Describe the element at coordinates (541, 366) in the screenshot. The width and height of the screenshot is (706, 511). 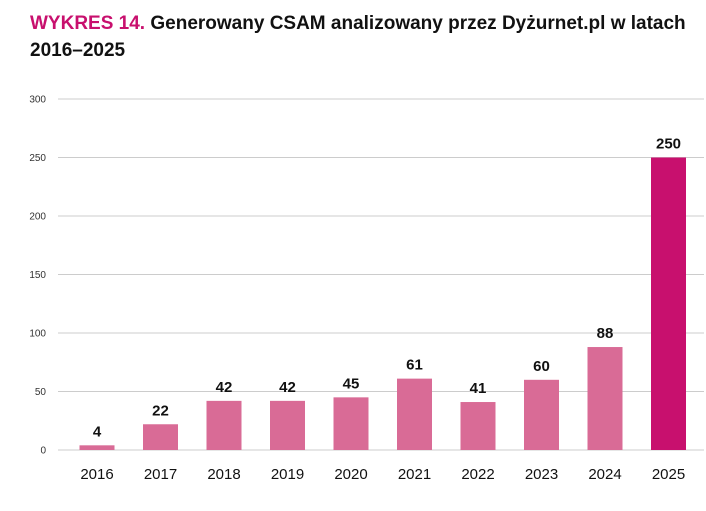
I see `data-label: 60` at that location.